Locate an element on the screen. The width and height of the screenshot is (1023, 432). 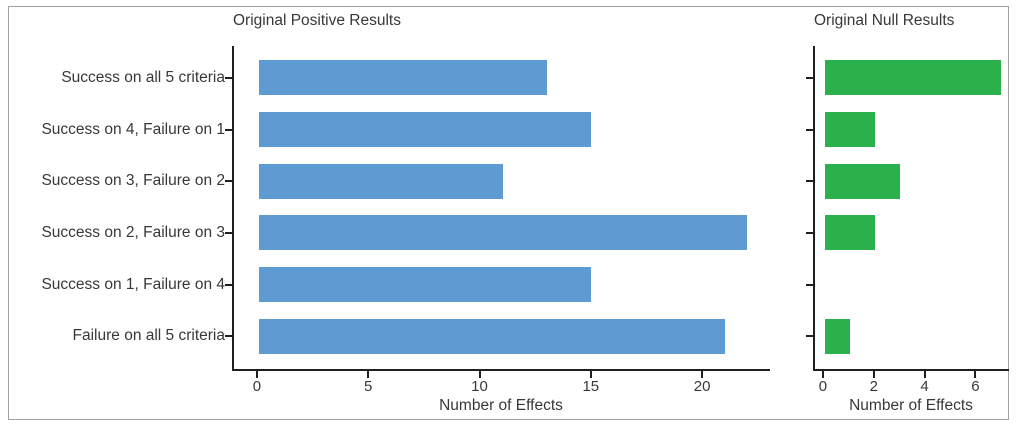
null-results-plot-area is located at coordinates (907, 208).